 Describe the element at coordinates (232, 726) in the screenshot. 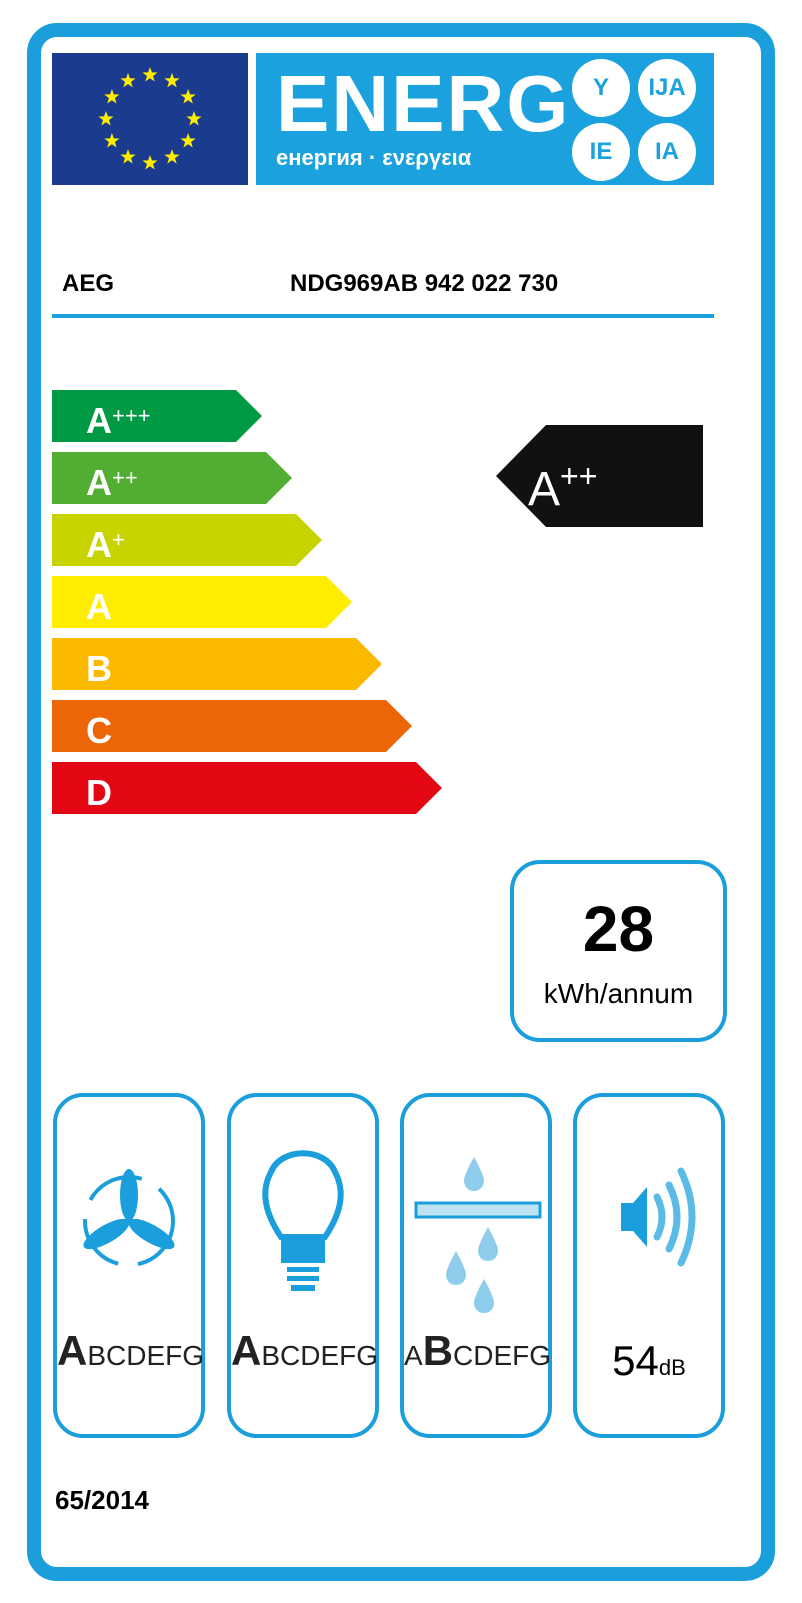

I see `energy-class-bar: C` at that location.